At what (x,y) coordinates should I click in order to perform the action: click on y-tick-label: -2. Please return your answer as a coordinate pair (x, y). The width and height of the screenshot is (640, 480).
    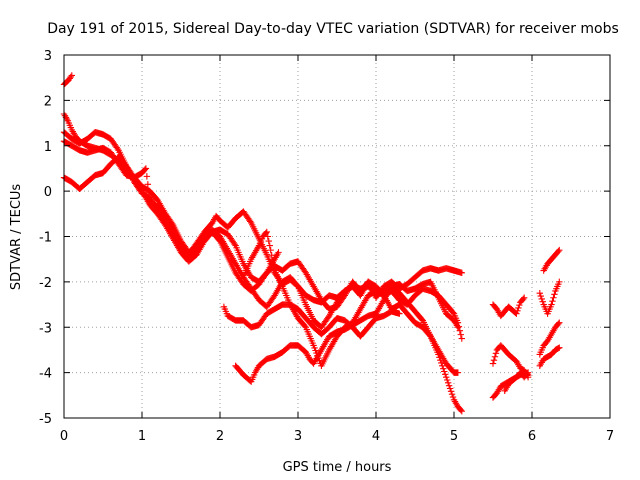
    Looking at the image, I should click on (45, 283).